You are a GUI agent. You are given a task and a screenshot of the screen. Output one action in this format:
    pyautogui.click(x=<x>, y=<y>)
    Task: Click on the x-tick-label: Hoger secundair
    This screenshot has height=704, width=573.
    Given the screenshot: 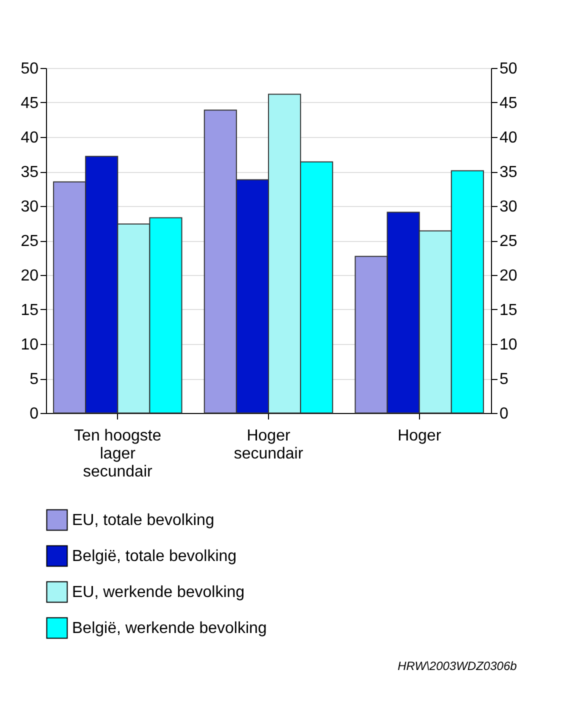 What is the action you would take?
    pyautogui.click(x=269, y=445)
    